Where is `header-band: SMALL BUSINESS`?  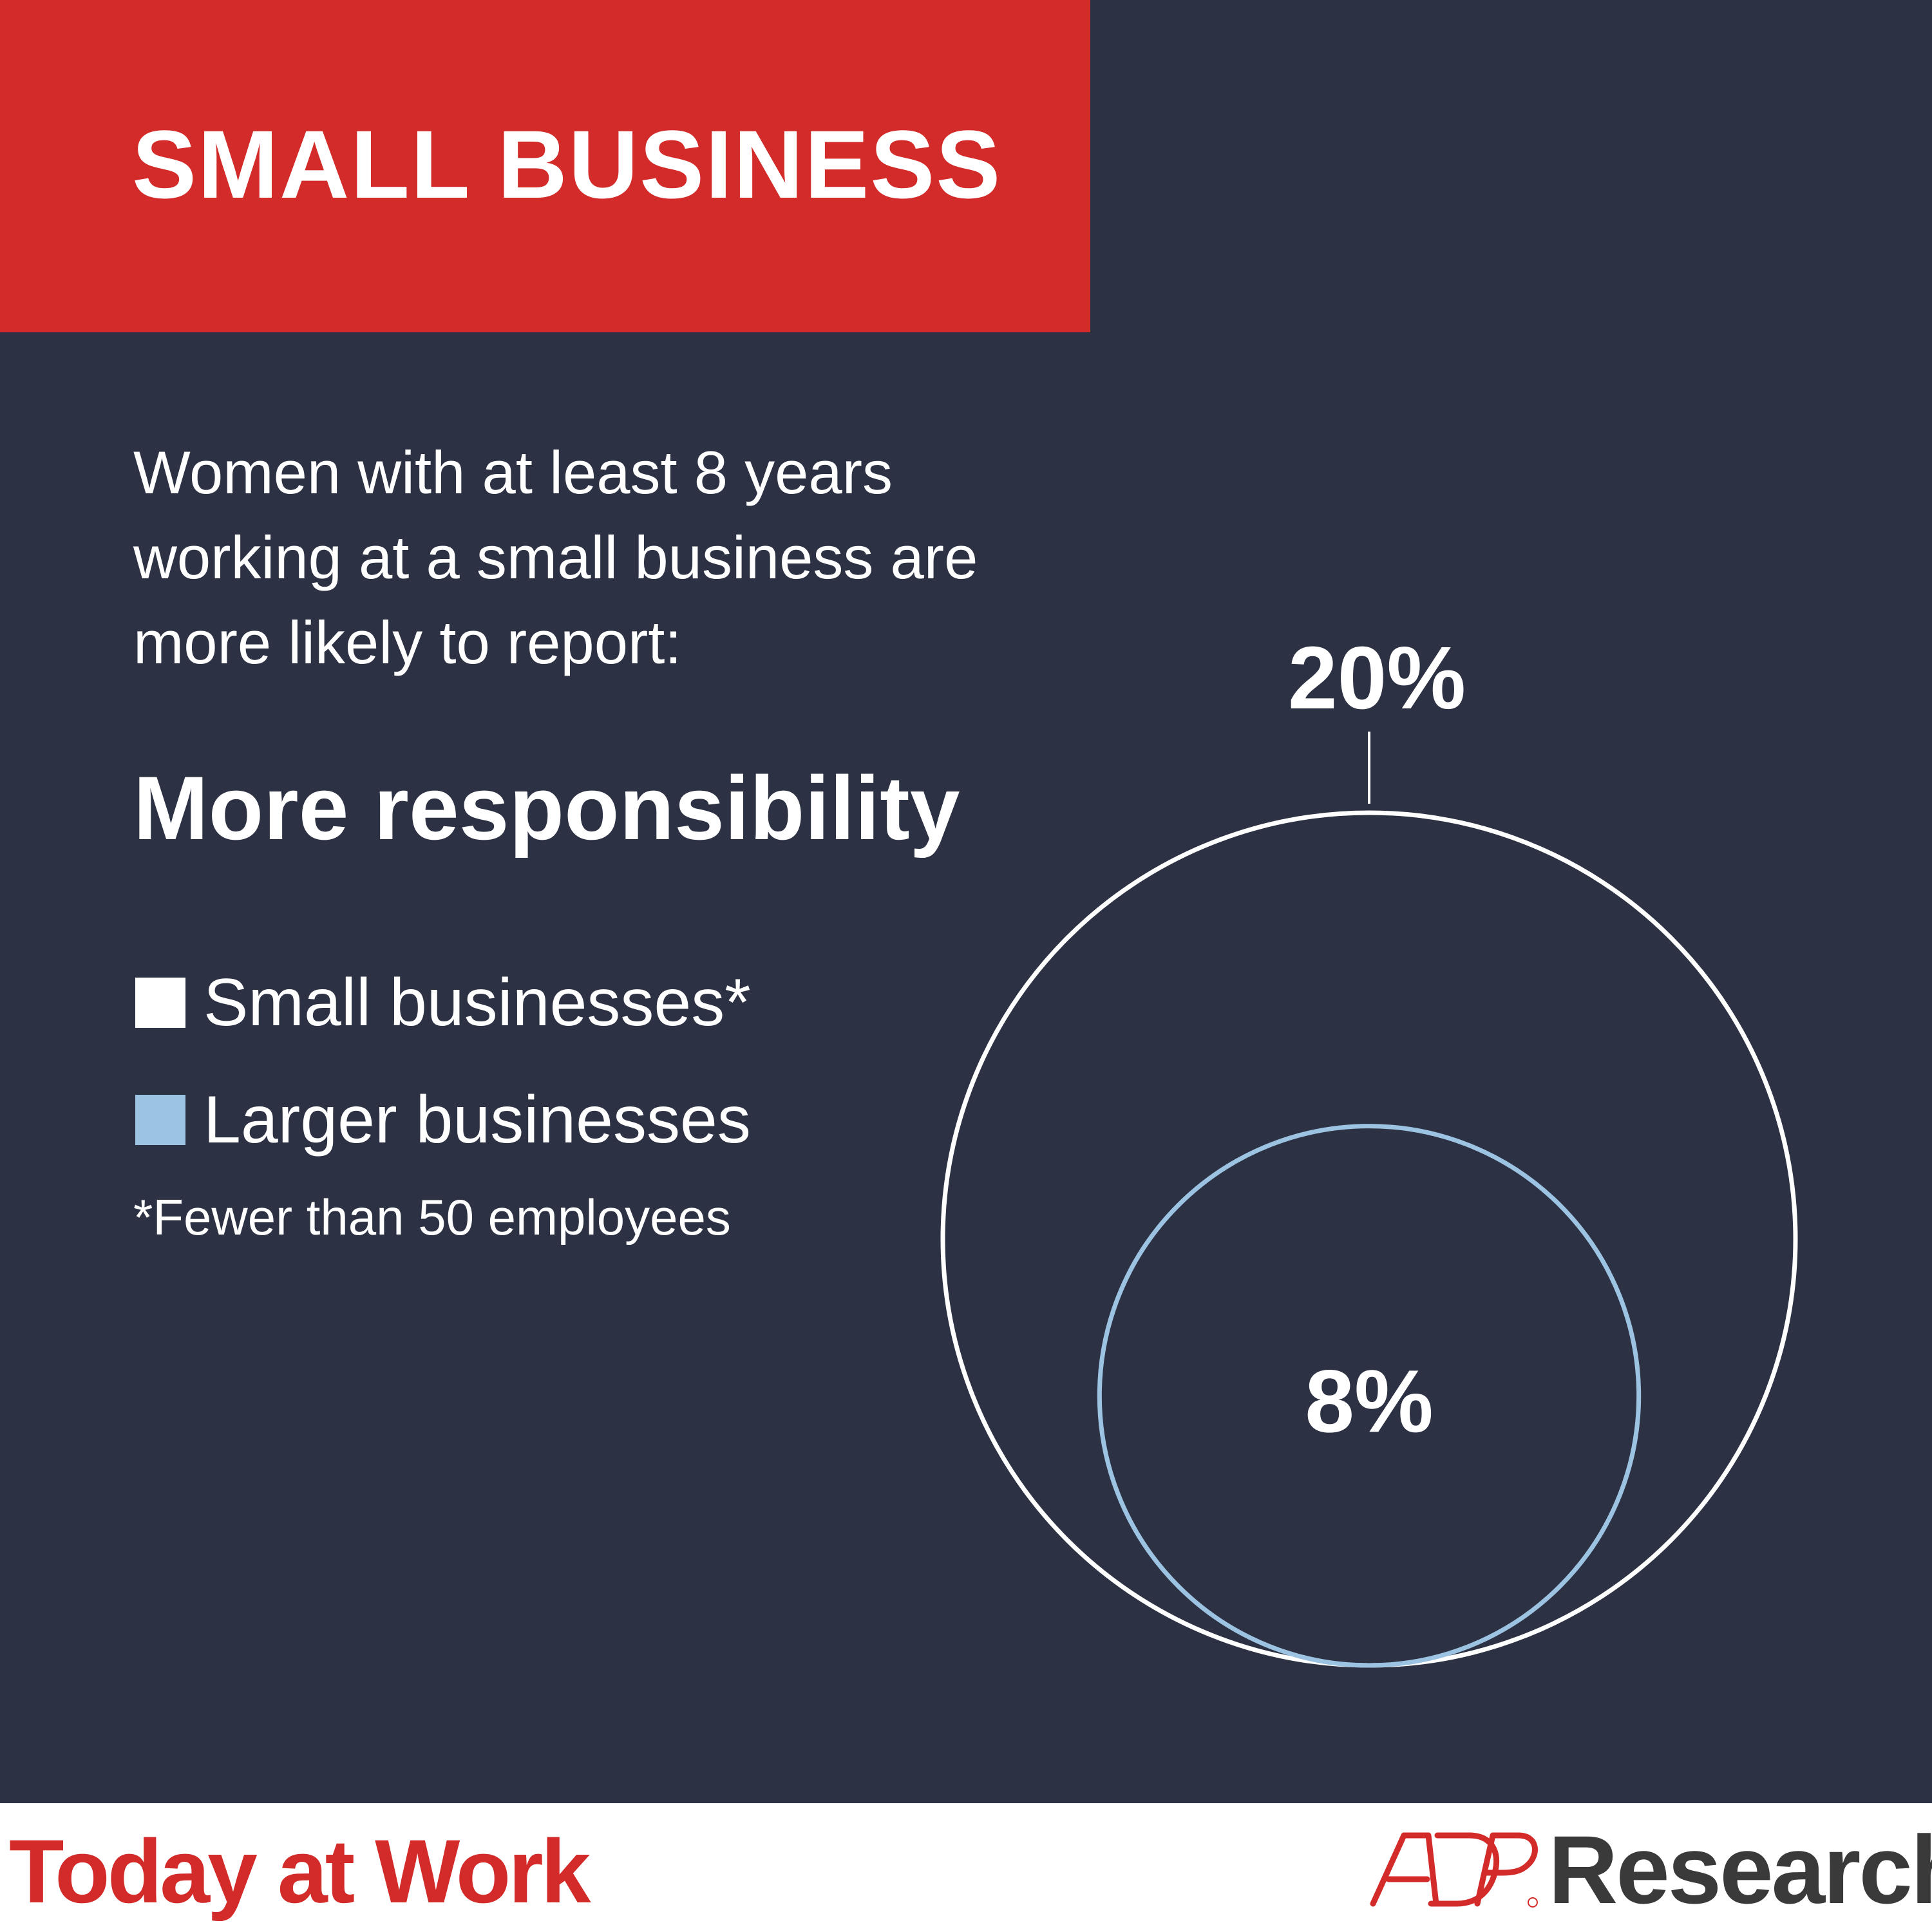
header-band: SMALL BUSINESS is located at coordinates (545, 166).